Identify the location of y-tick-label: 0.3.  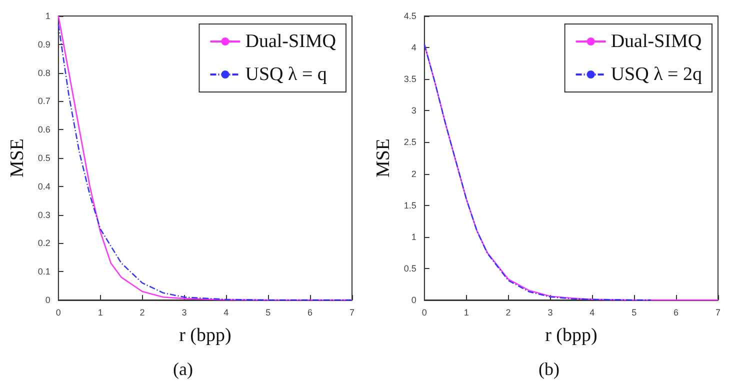
(44, 215).